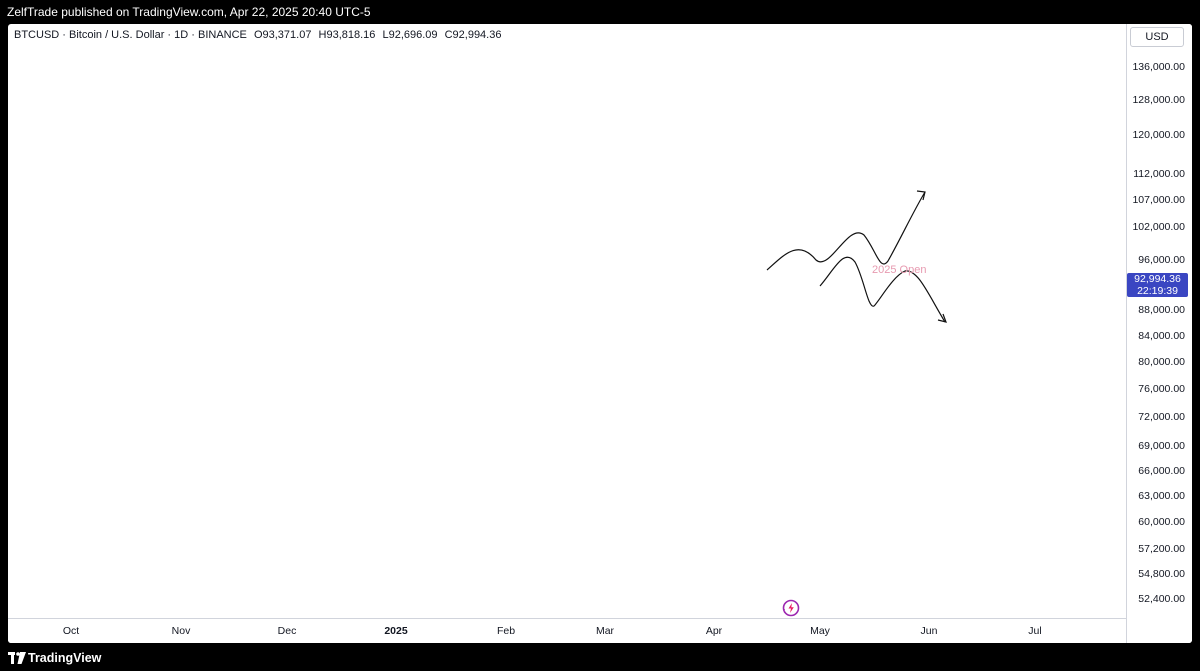 The width and height of the screenshot is (1200, 671). Describe the element at coordinates (1161, 336) in the screenshot. I see `price-tick-label: 84,000.00` at that location.